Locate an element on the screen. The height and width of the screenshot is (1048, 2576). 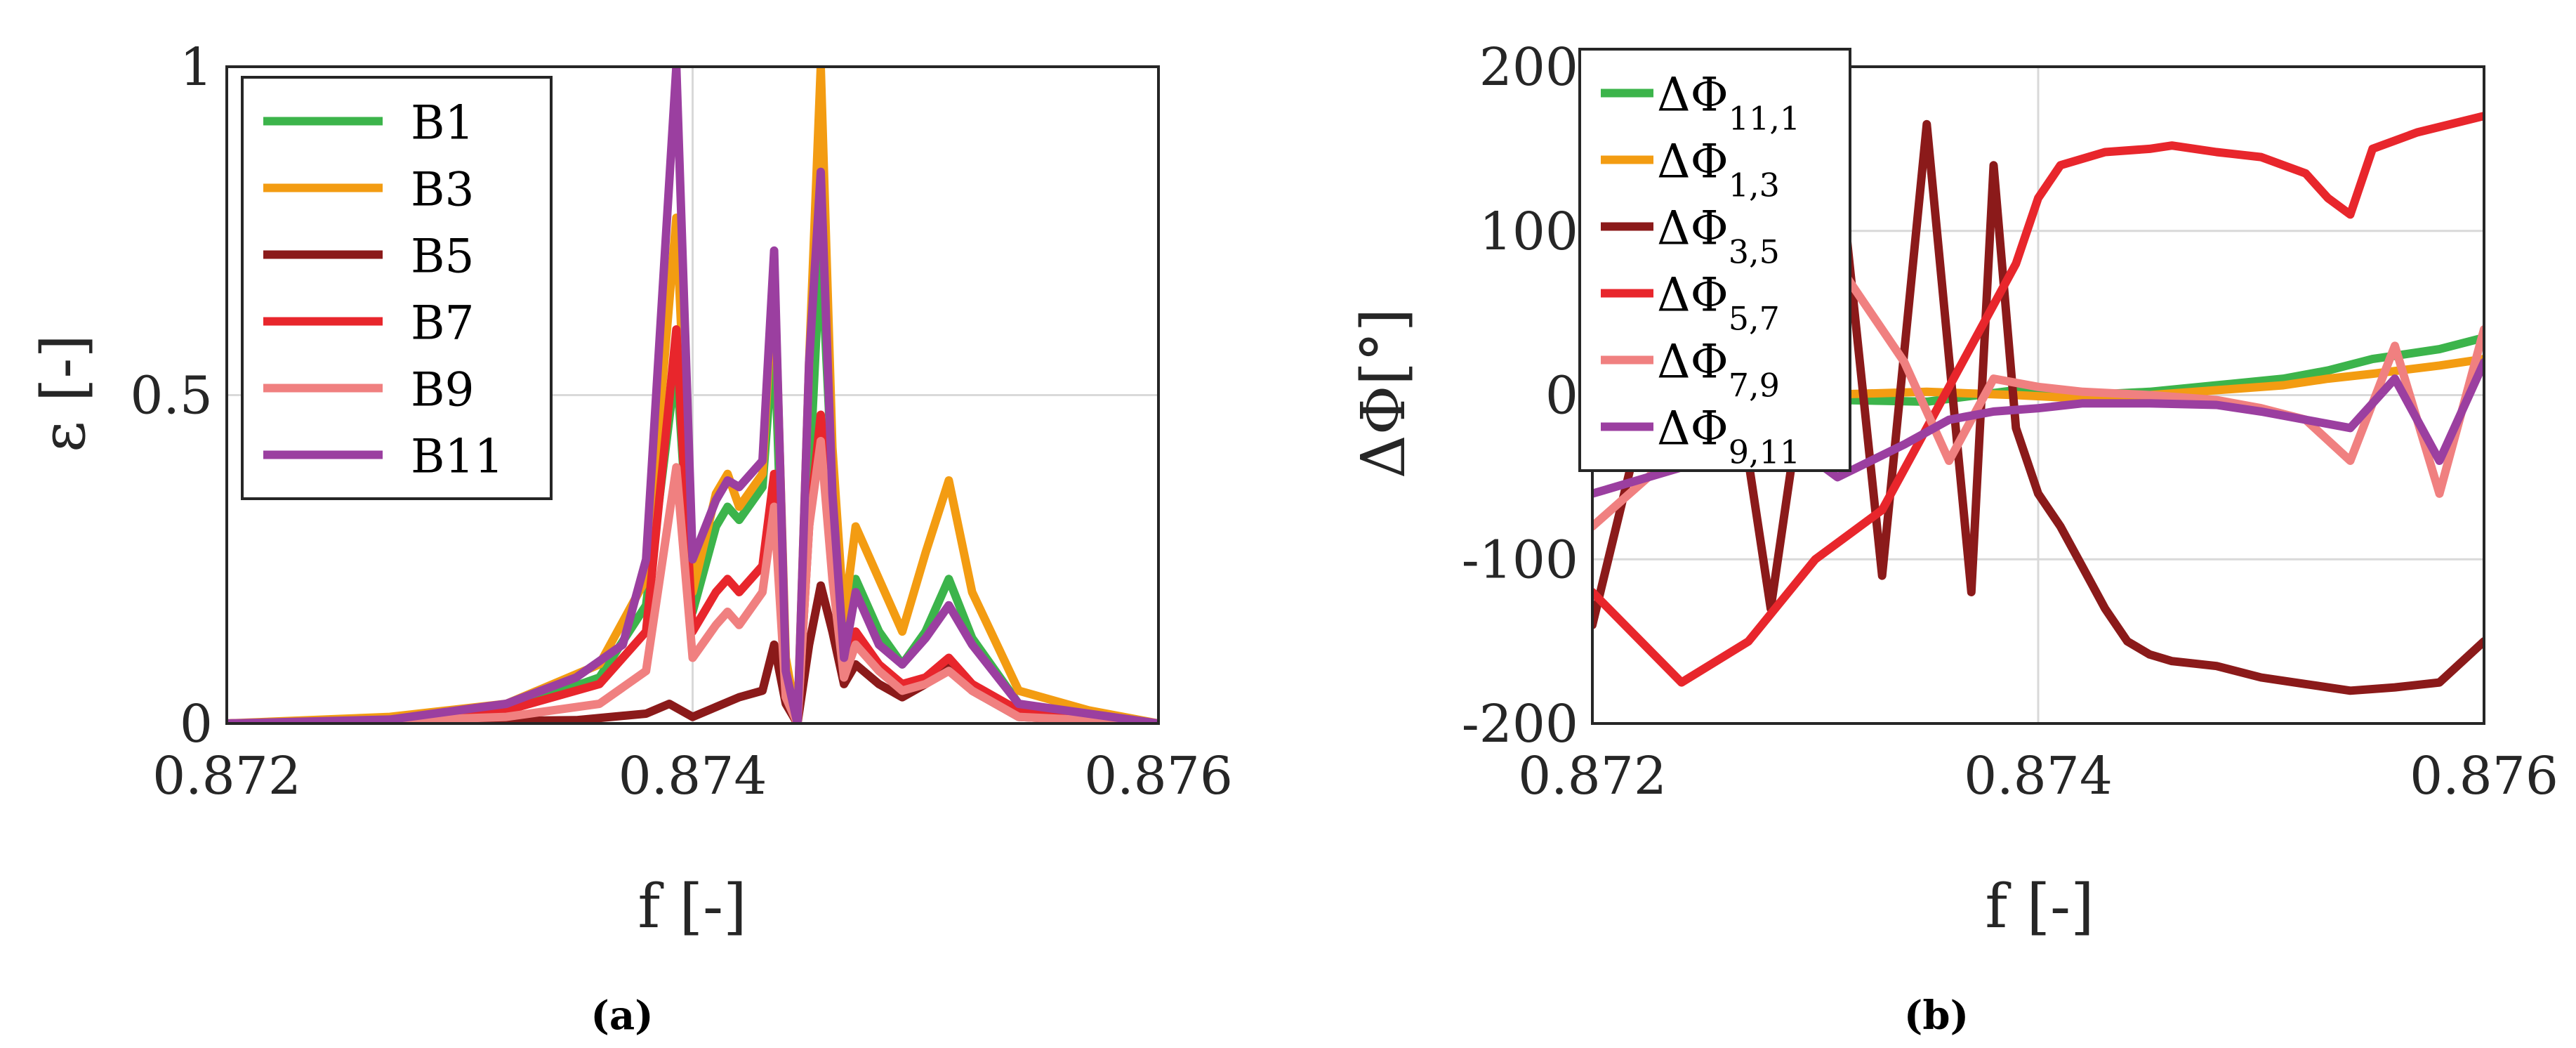
y-tick-label: -100 is located at coordinates (1520, 560).